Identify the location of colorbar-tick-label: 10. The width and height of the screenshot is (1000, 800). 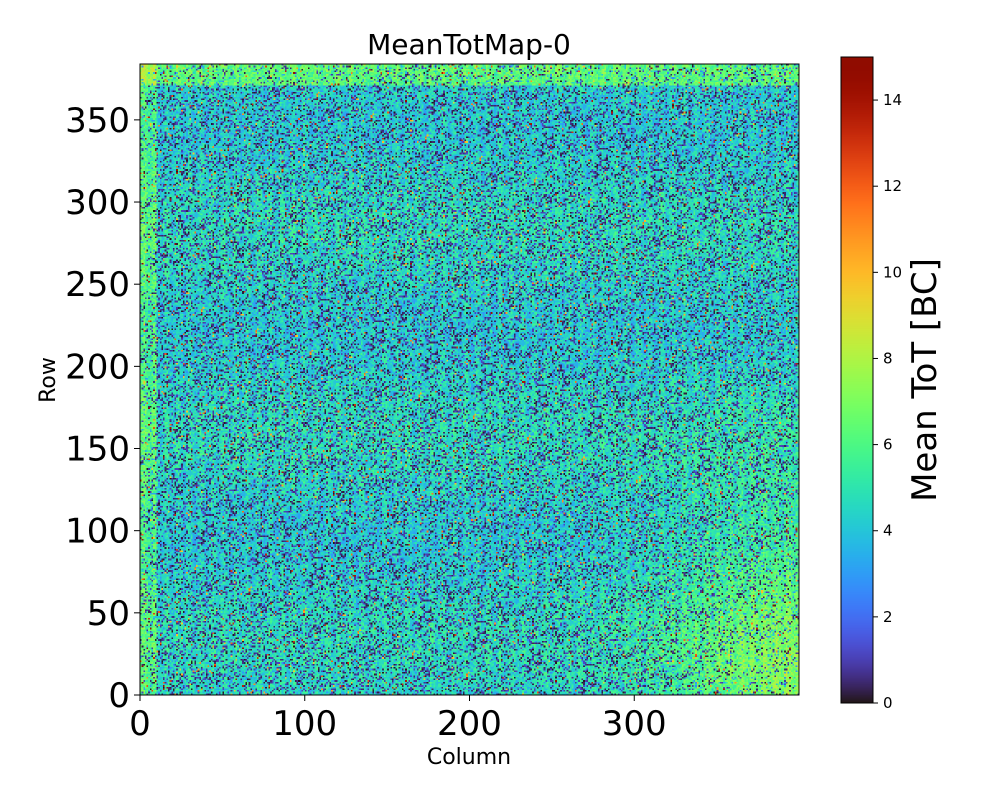
(892, 272).